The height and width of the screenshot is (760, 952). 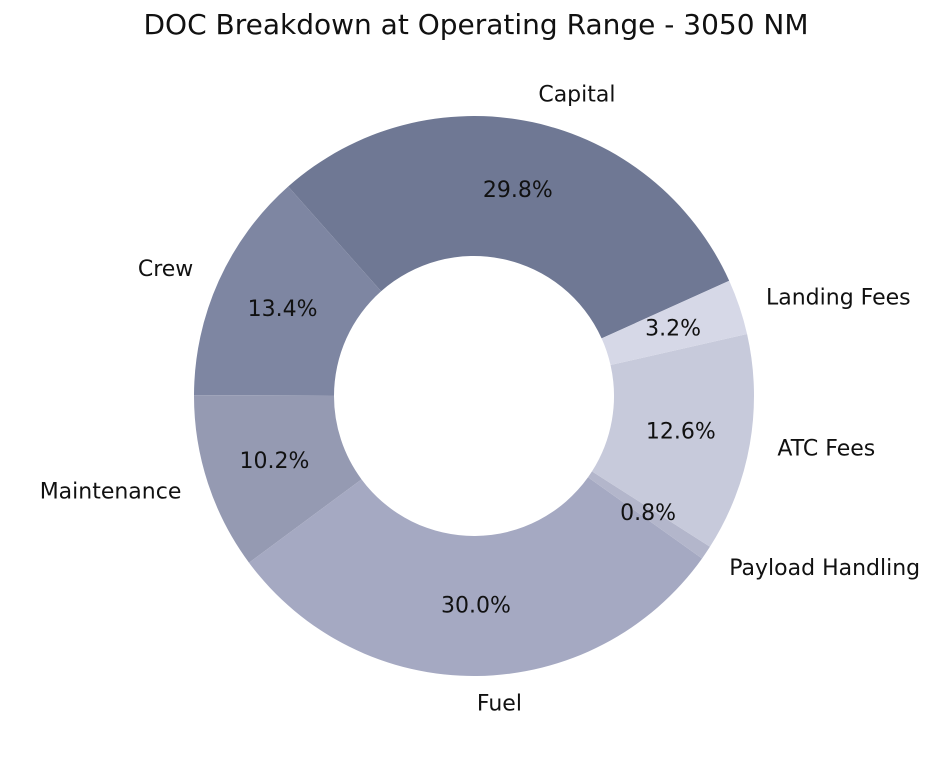 What do you see at coordinates (509, 227) in the screenshot?
I see `slice-capital` at bounding box center [509, 227].